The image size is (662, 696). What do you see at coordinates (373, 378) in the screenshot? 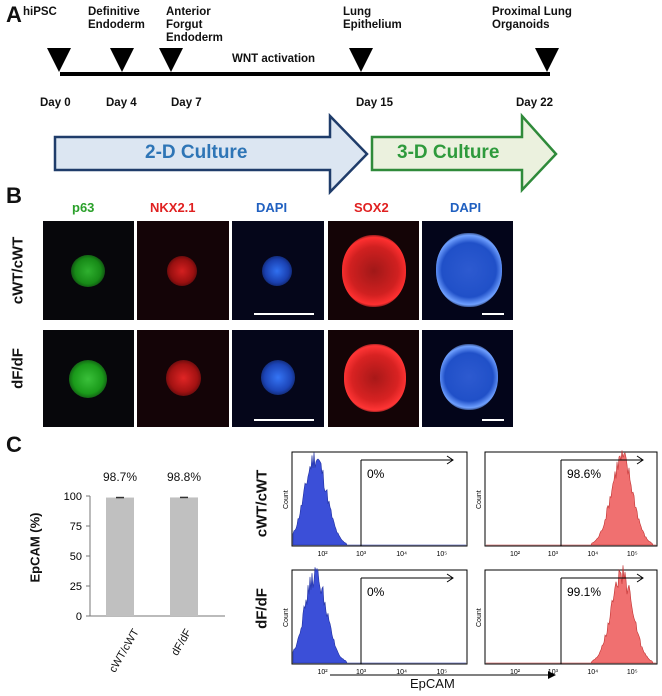
I see `micrograph-df-sox2` at bounding box center [373, 378].